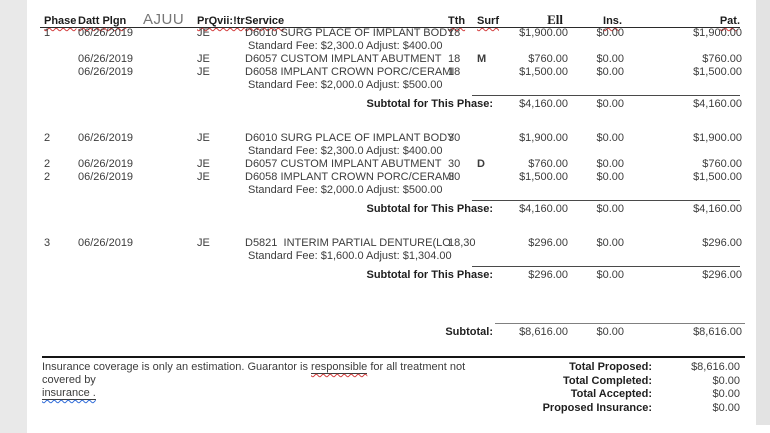  Describe the element at coordinates (348, 243) in the screenshot. I see `cell-service: D5821 INTERIM PARTIAL DENTURE(LO` at that location.